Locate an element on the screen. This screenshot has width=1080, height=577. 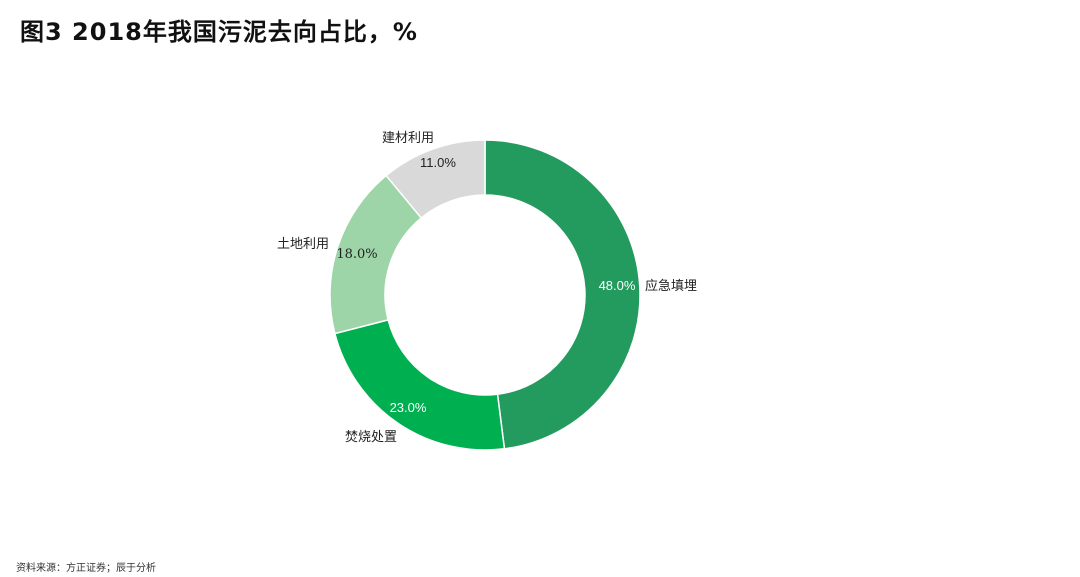
value-label: 23.0% is located at coordinates (408, 407).